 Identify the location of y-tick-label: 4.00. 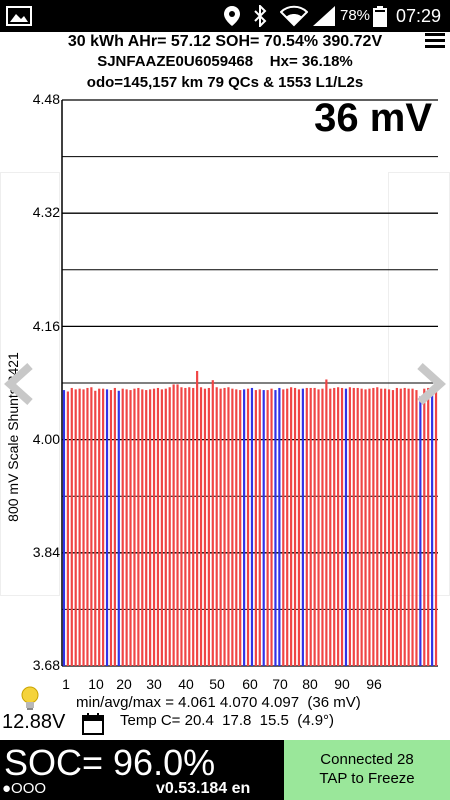
(46, 439).